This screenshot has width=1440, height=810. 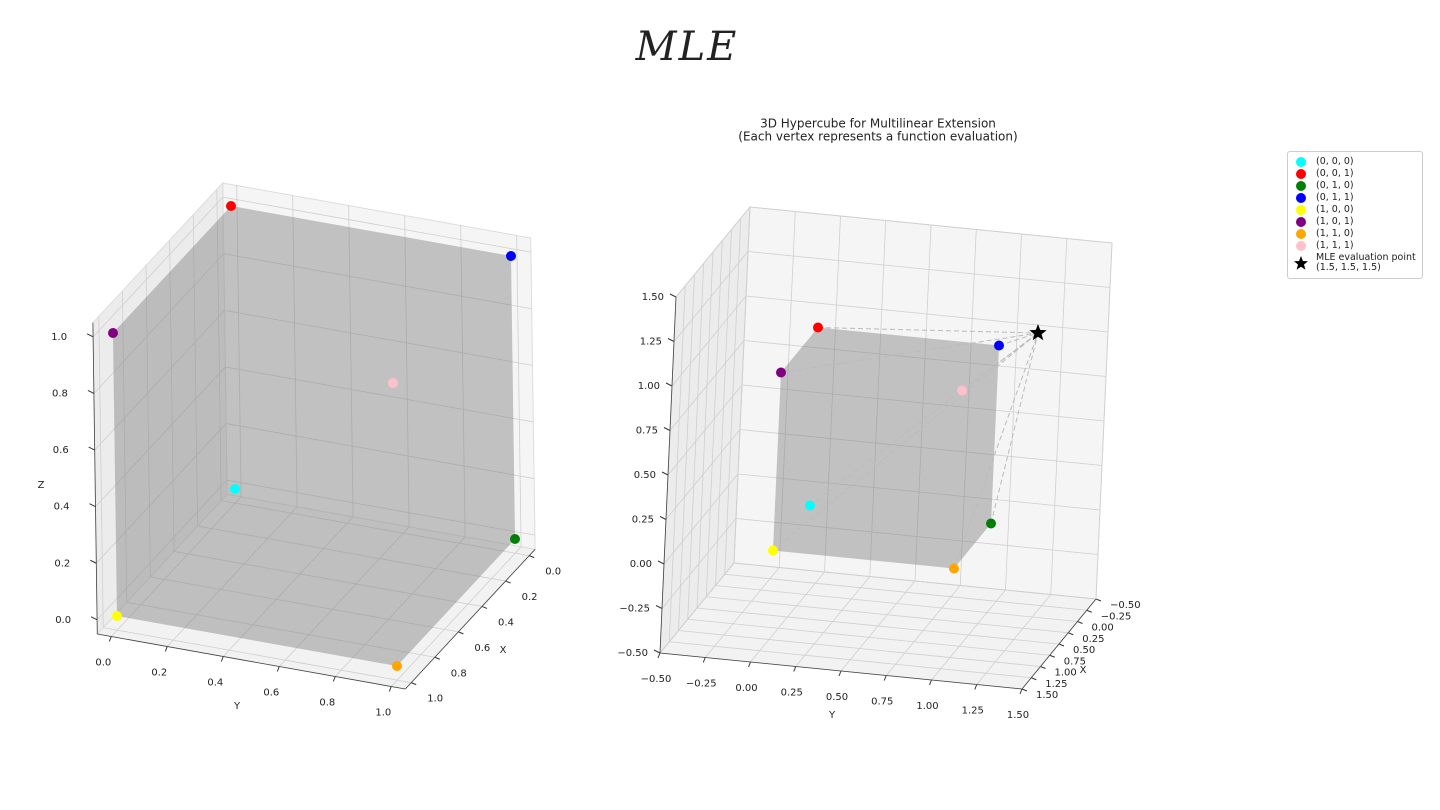 I want to click on x-tick-label: 0.00, so click(x=1103, y=628).